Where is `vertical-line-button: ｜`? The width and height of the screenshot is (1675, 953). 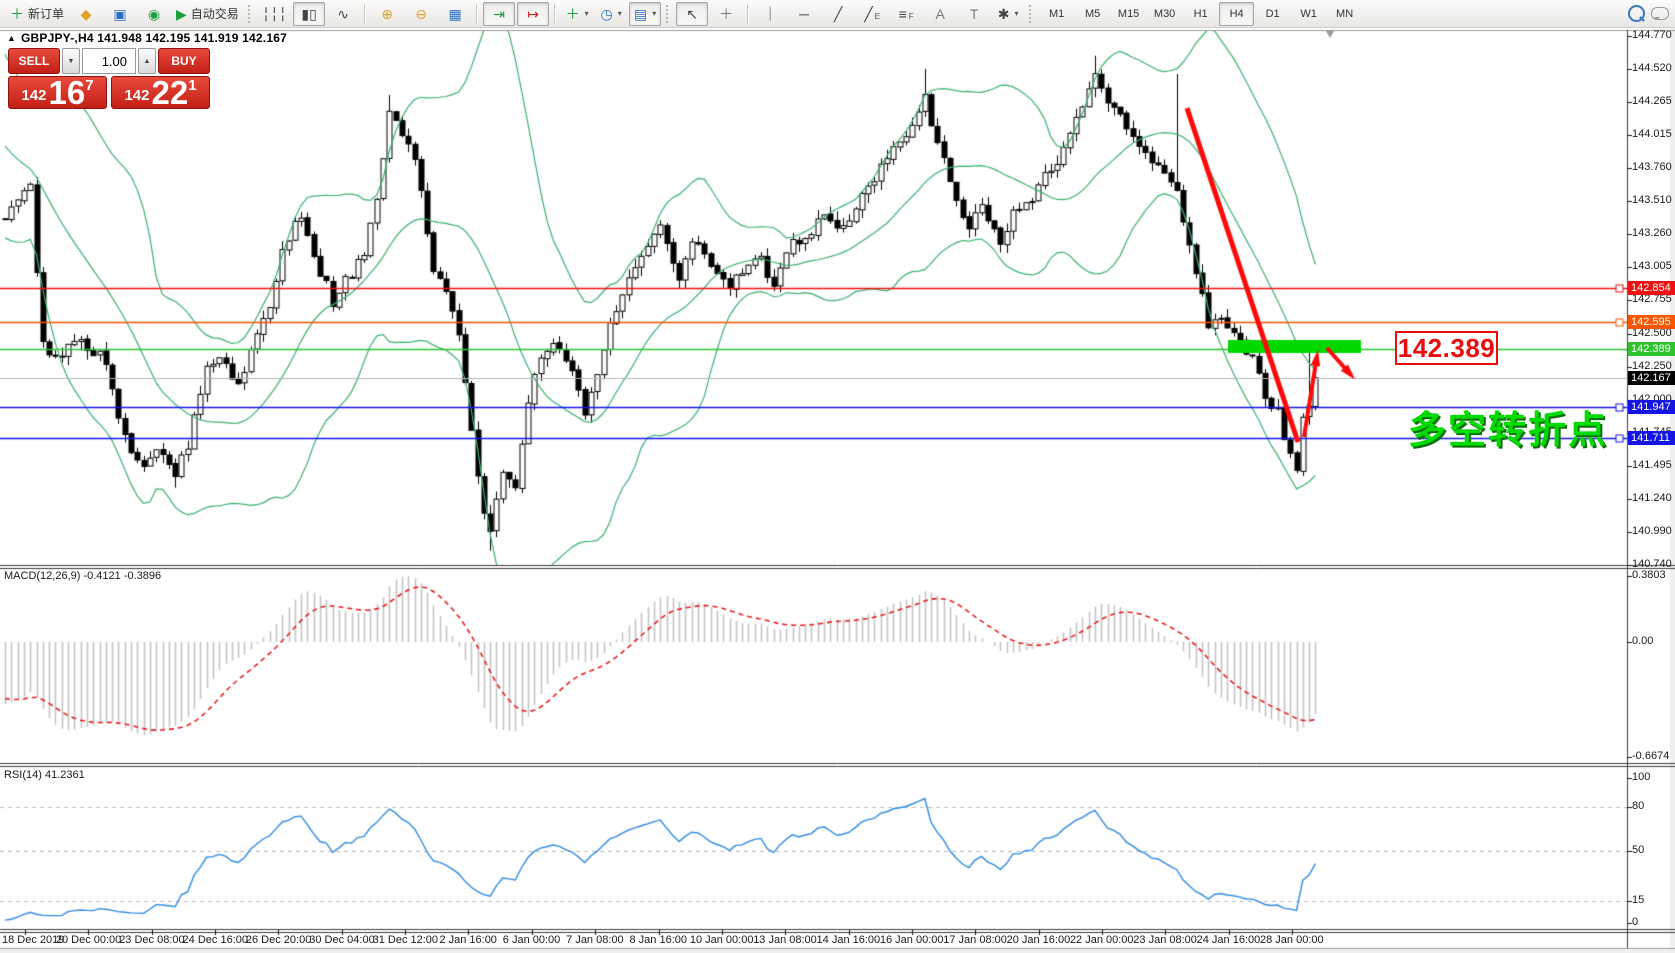
vertical-line-button: ｜ is located at coordinates (770, 14).